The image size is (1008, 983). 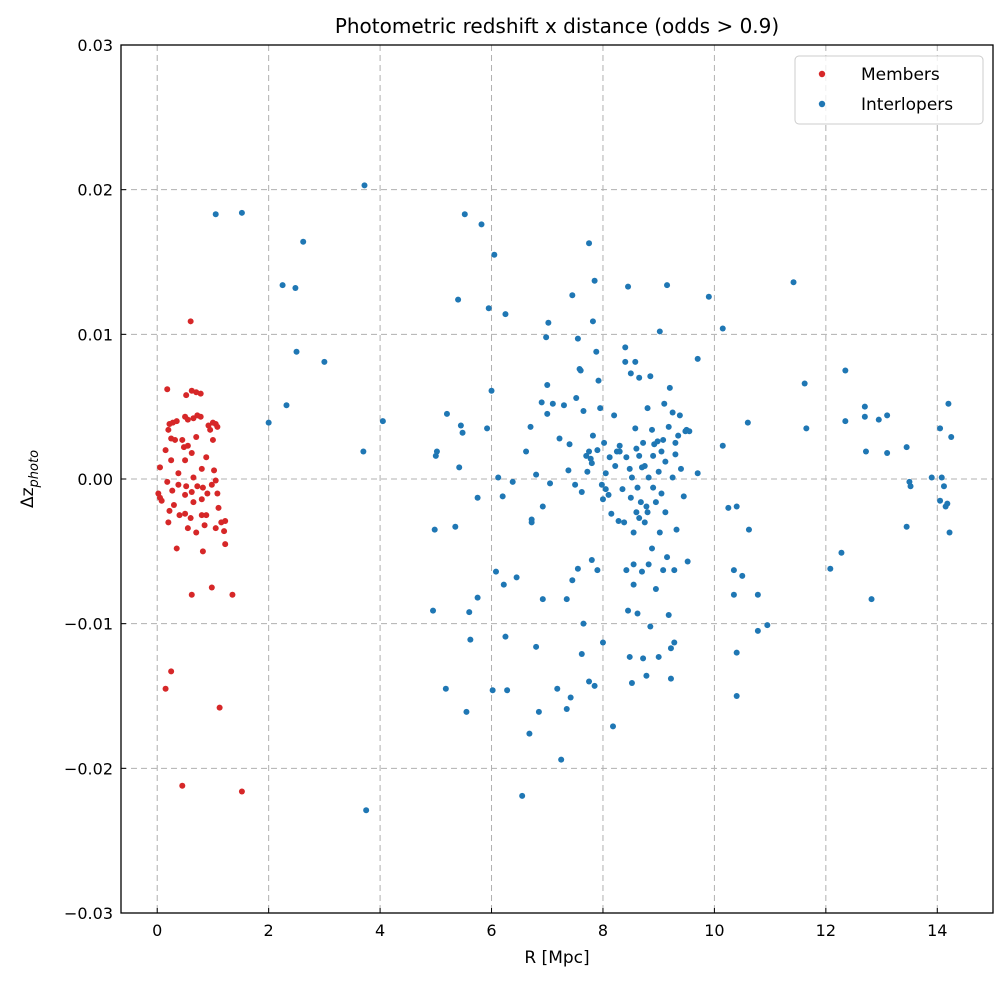 I want to click on y-tick-label: −0.02, so click(x=88, y=768).